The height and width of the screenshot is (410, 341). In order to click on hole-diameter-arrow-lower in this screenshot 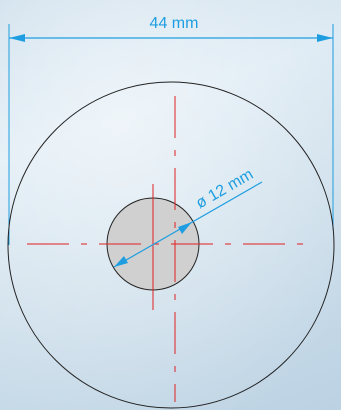, I will do `click(121, 261)`.